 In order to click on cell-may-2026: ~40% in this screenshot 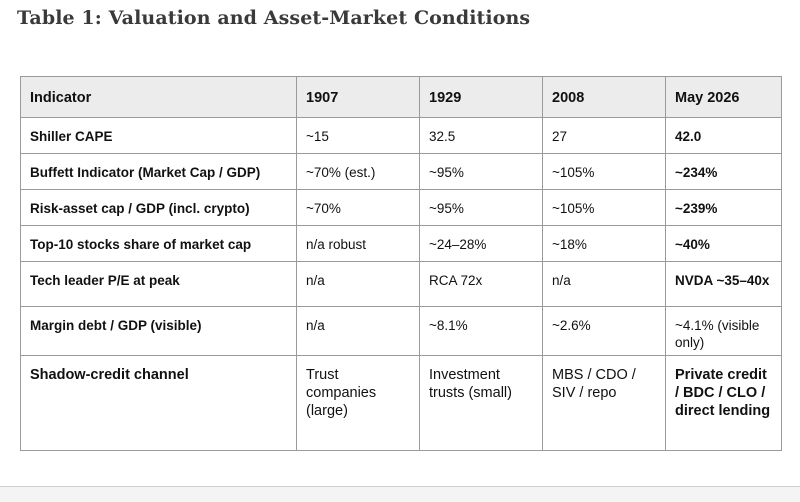, I will do `click(723, 243)`.